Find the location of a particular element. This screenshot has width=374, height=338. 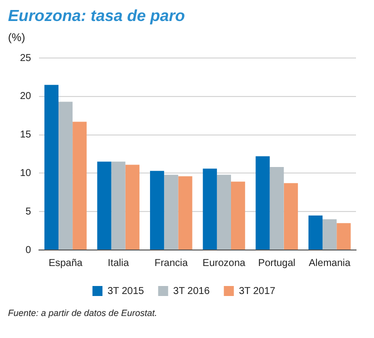

chart-title: Eurozona: tasa de paro is located at coordinates (97, 17).